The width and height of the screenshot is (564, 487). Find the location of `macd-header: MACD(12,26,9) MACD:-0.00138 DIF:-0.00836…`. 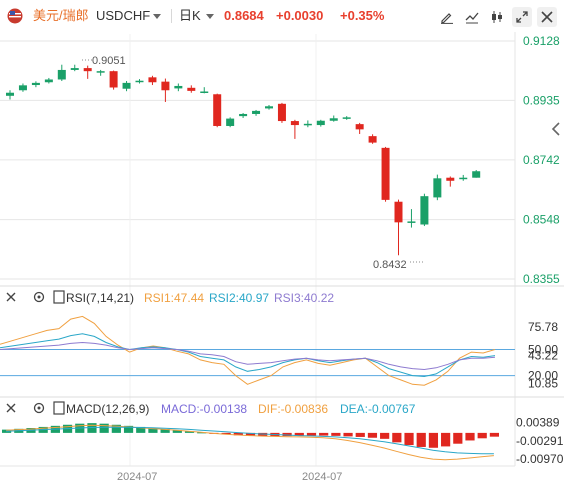

macd-header: MACD(12,26,9) MACD:-0.00138 DIF:-0.00836… is located at coordinates (211, 408).